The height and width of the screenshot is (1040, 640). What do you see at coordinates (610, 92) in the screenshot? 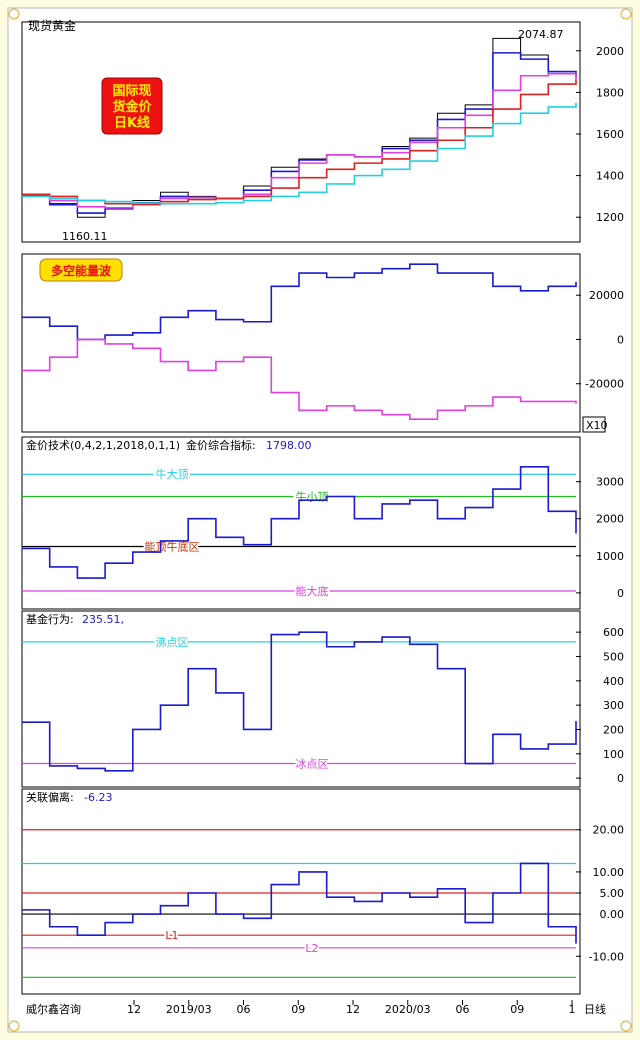
I see `y-tick-label: 1800` at bounding box center [610, 92].